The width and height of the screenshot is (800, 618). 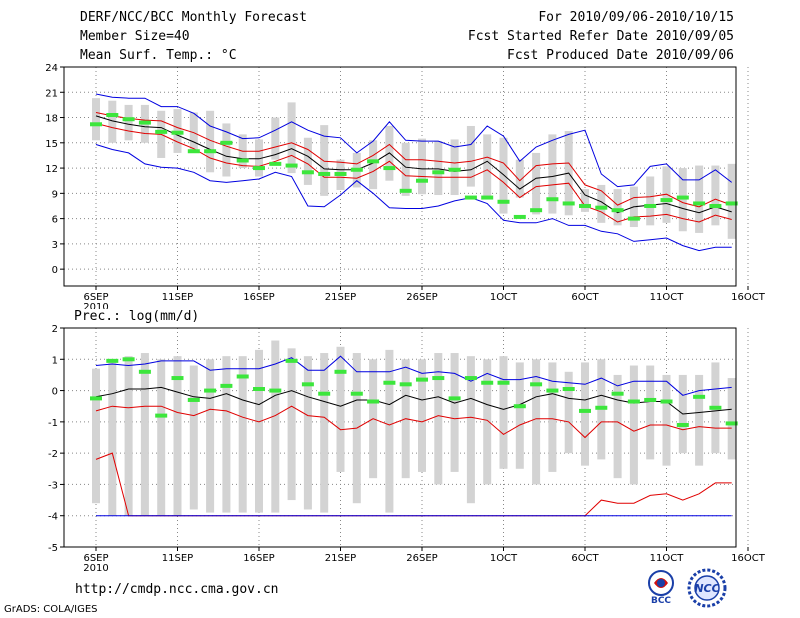 I want to click on y-tick-label: 0, so click(x=55, y=392).